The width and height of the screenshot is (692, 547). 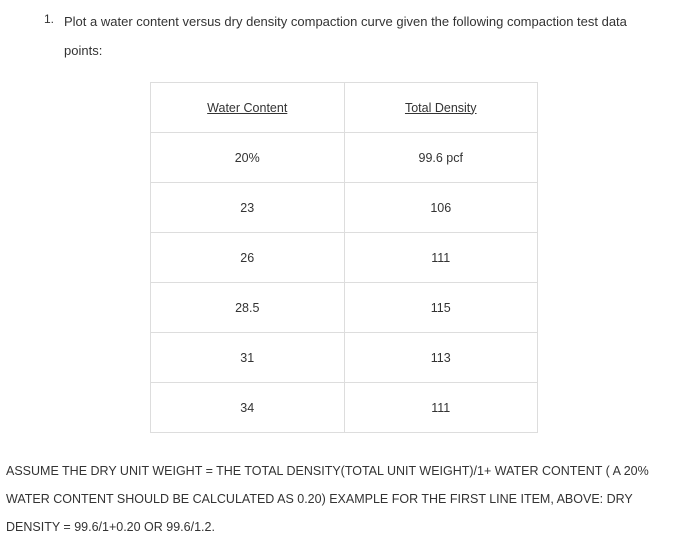 I want to click on table-row: 23 106, so click(x=344, y=207).